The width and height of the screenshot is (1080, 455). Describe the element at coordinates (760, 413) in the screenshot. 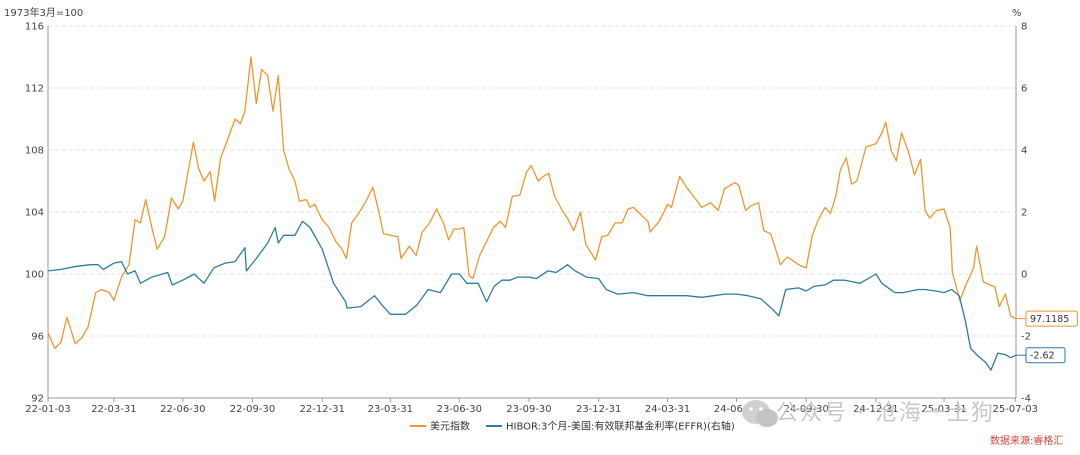

I see `wechat-icon` at that location.